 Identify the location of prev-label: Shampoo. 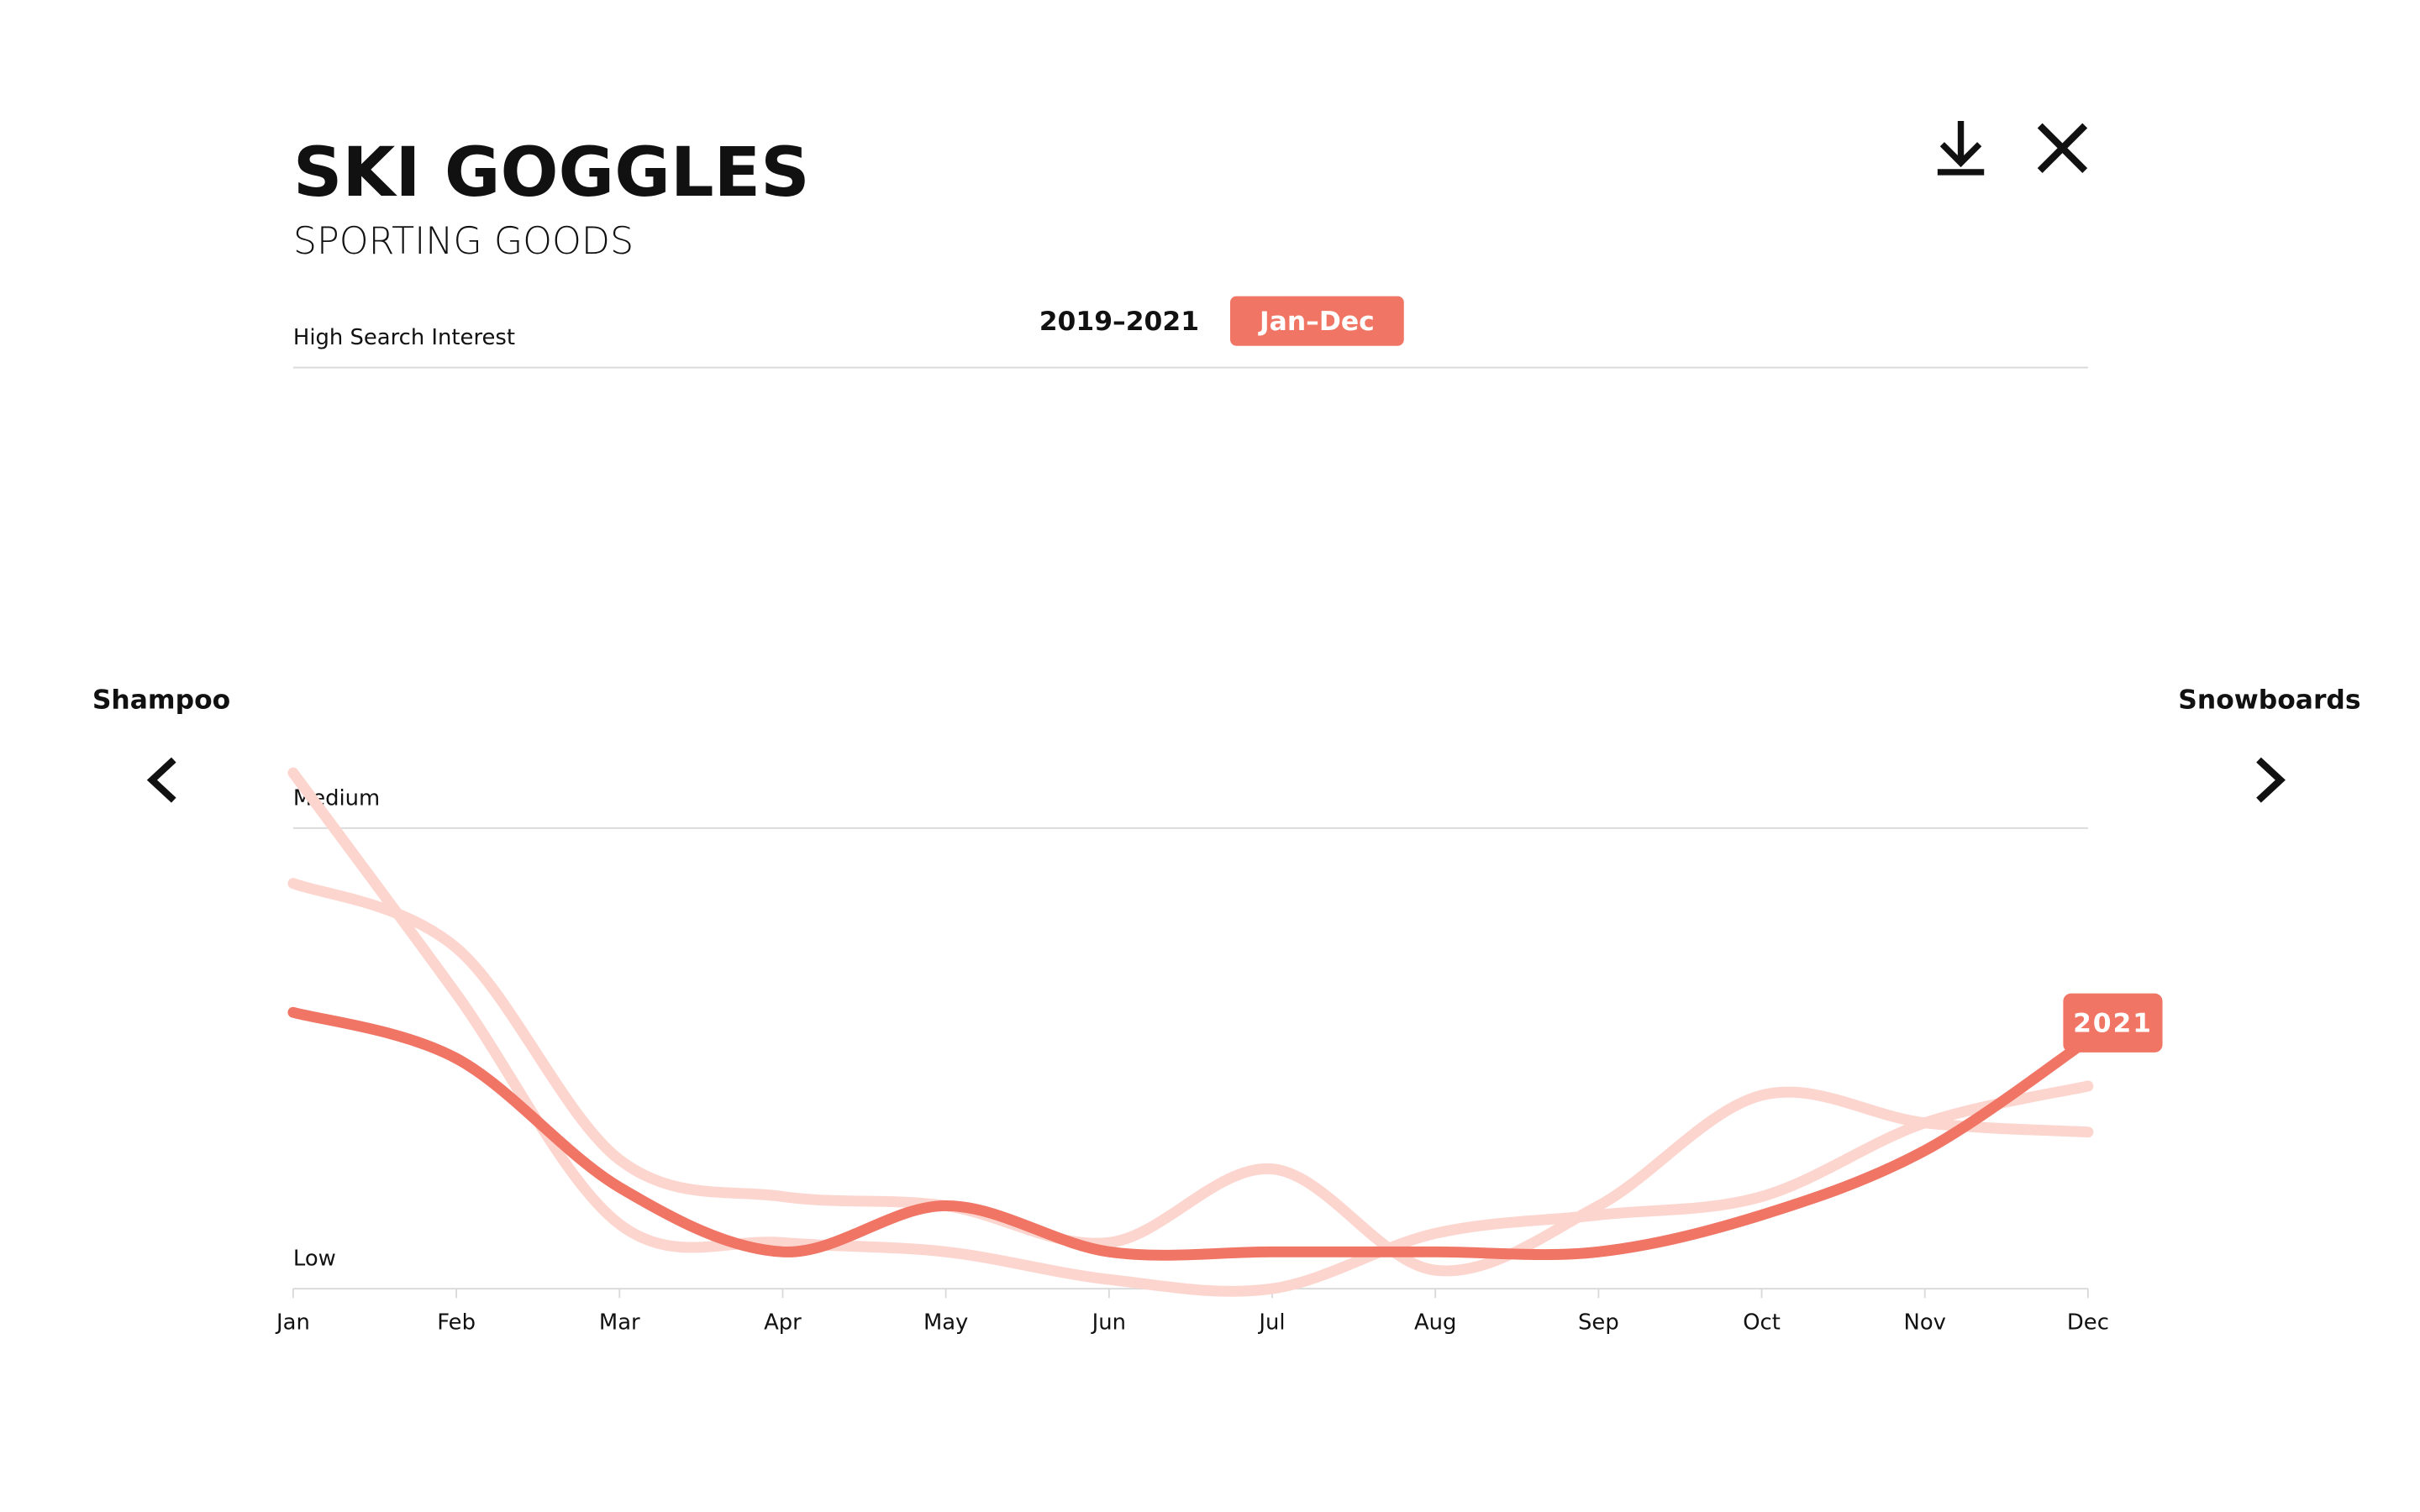
(161, 700).